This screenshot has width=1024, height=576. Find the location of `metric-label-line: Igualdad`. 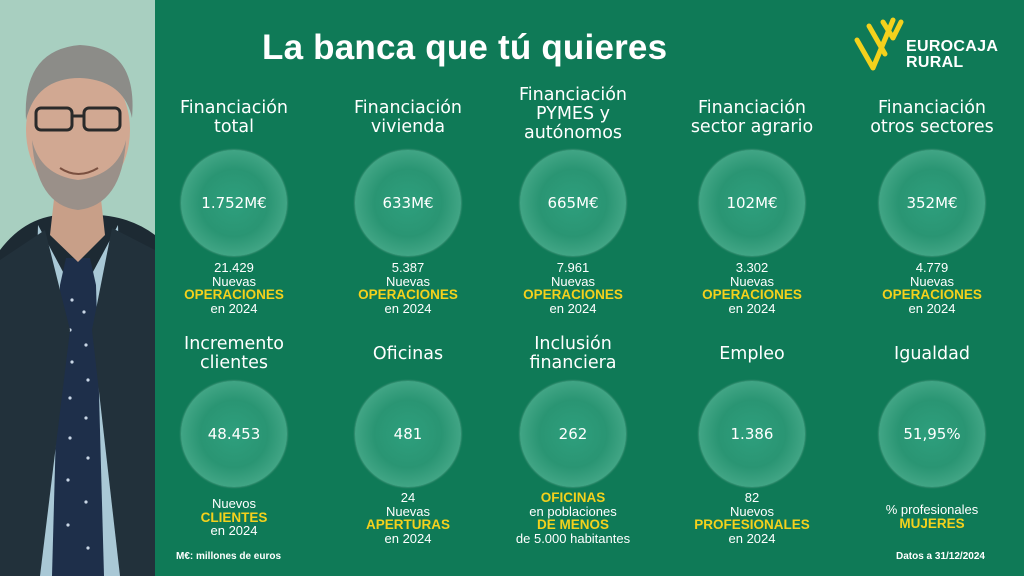

metric-label-line: Igualdad is located at coordinates (932, 354).